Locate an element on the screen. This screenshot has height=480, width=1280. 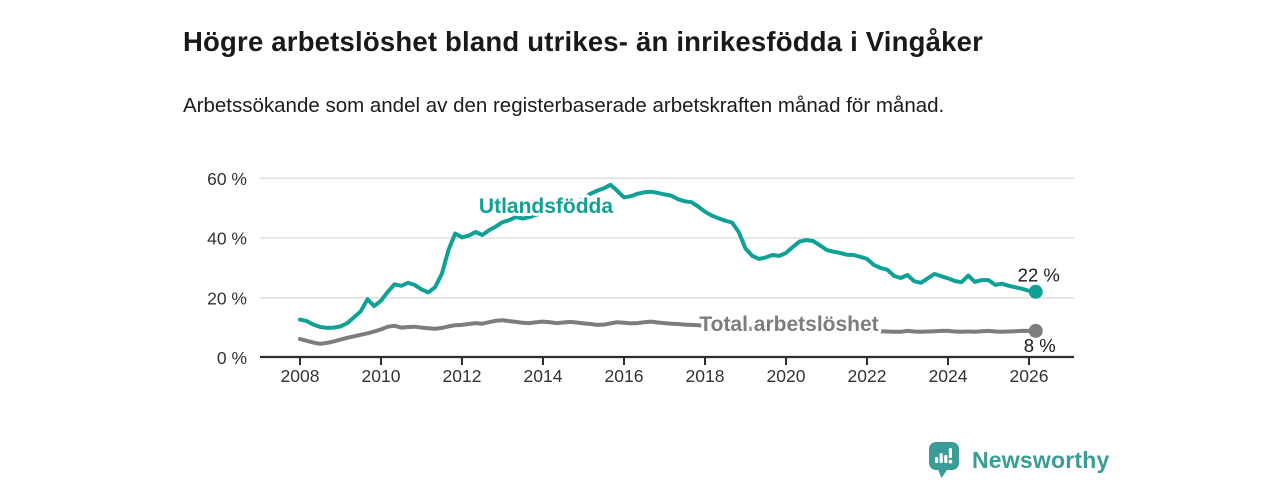
x-tick-label: 2022 is located at coordinates (867, 376).